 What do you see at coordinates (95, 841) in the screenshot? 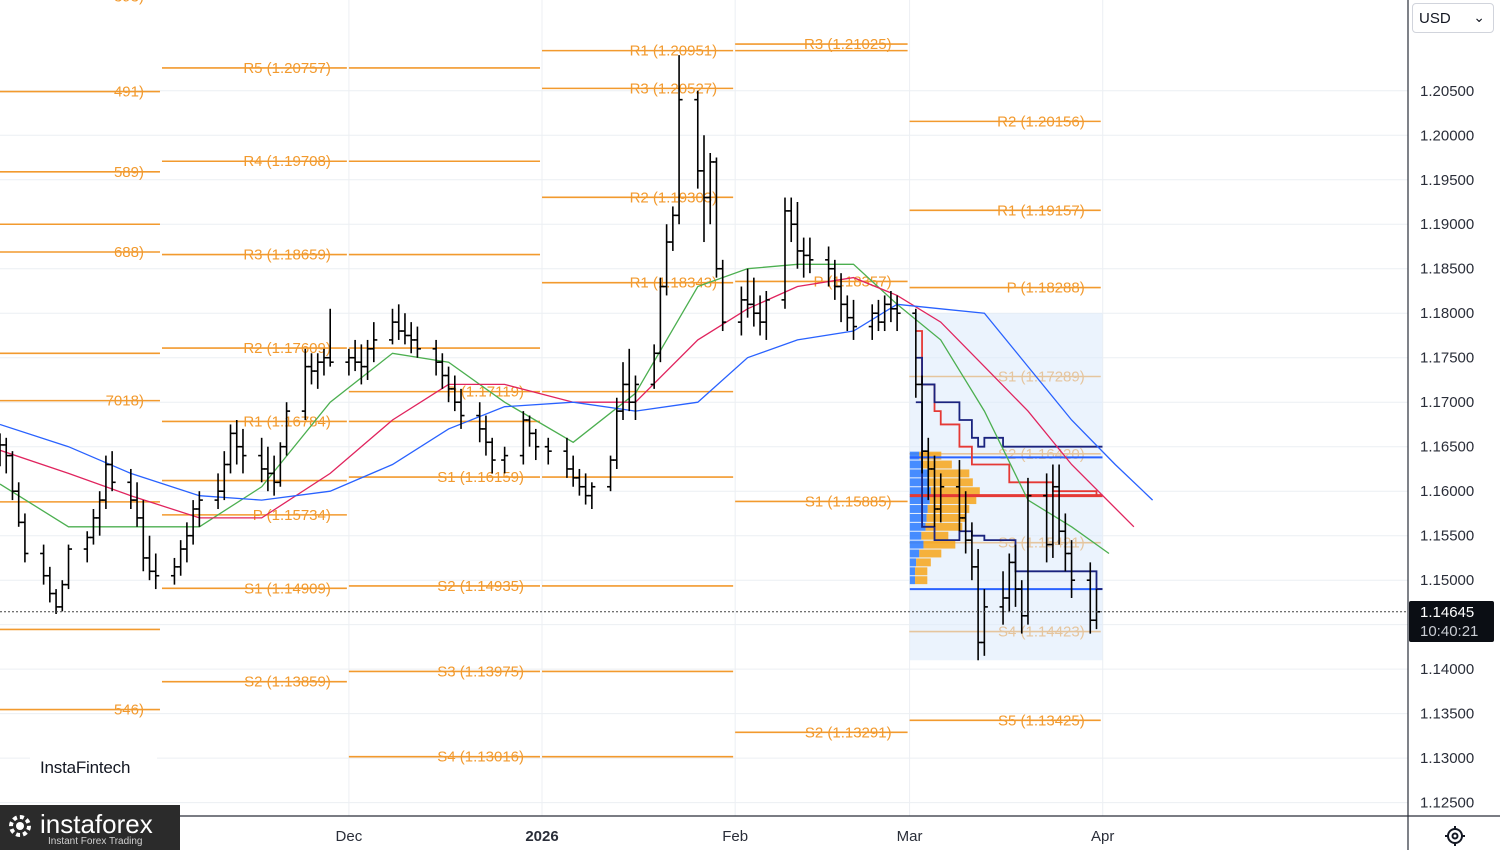
I see `instaforex-tagline: Instant Forex Trading` at bounding box center [95, 841].